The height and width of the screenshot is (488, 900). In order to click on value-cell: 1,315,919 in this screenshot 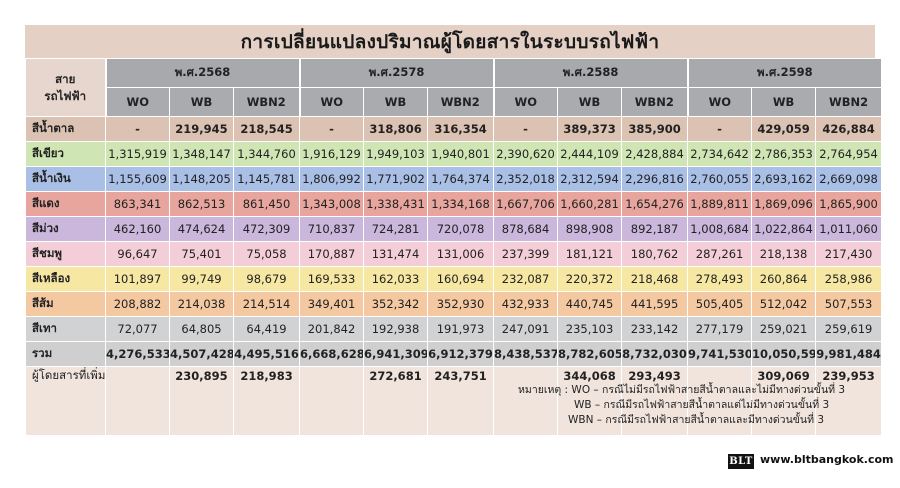, I will do `click(137, 154)`.